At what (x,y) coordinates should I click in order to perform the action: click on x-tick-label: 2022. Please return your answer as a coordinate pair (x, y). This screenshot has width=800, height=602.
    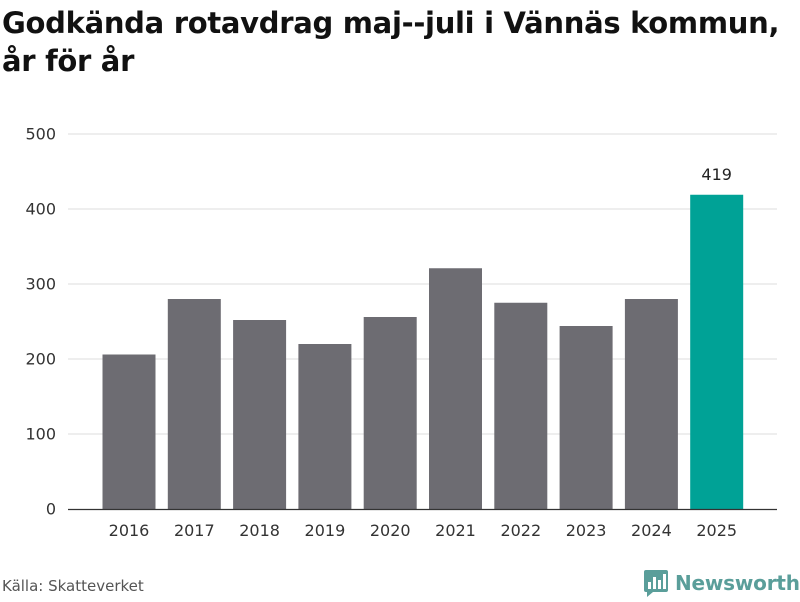
    Looking at the image, I should click on (520, 530).